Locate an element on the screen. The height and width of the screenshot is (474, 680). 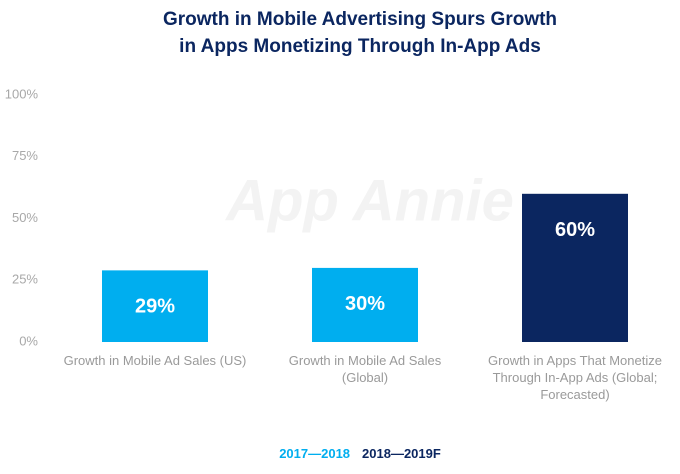
y-tick-label: 0% is located at coordinates (28, 340).